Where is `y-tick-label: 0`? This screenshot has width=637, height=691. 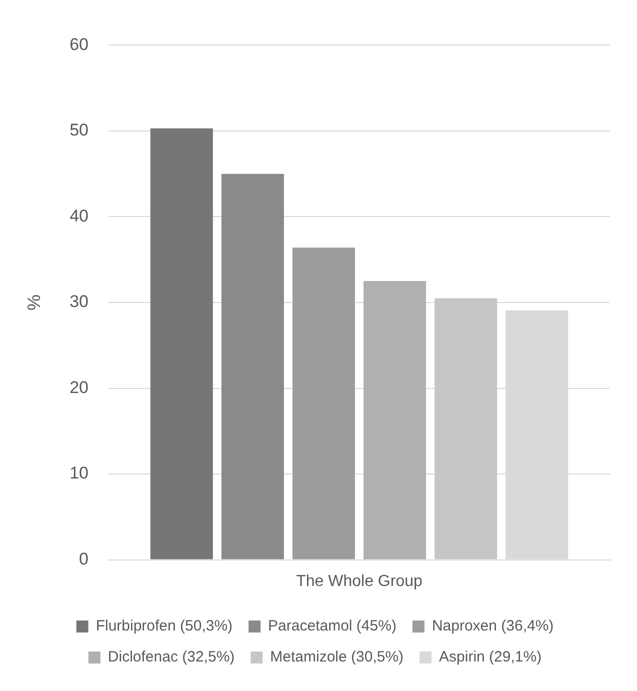
y-tick-label: 0 is located at coordinates (84, 558).